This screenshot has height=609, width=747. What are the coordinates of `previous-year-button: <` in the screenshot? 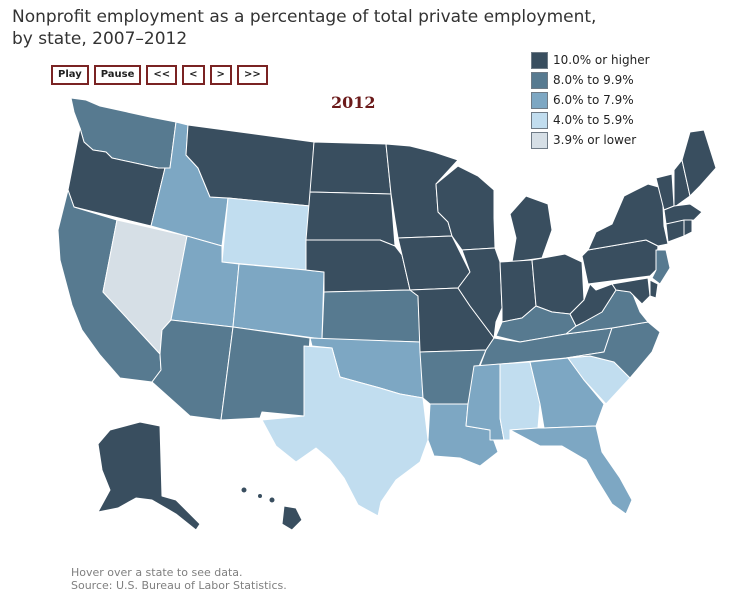 It's located at (193, 75).